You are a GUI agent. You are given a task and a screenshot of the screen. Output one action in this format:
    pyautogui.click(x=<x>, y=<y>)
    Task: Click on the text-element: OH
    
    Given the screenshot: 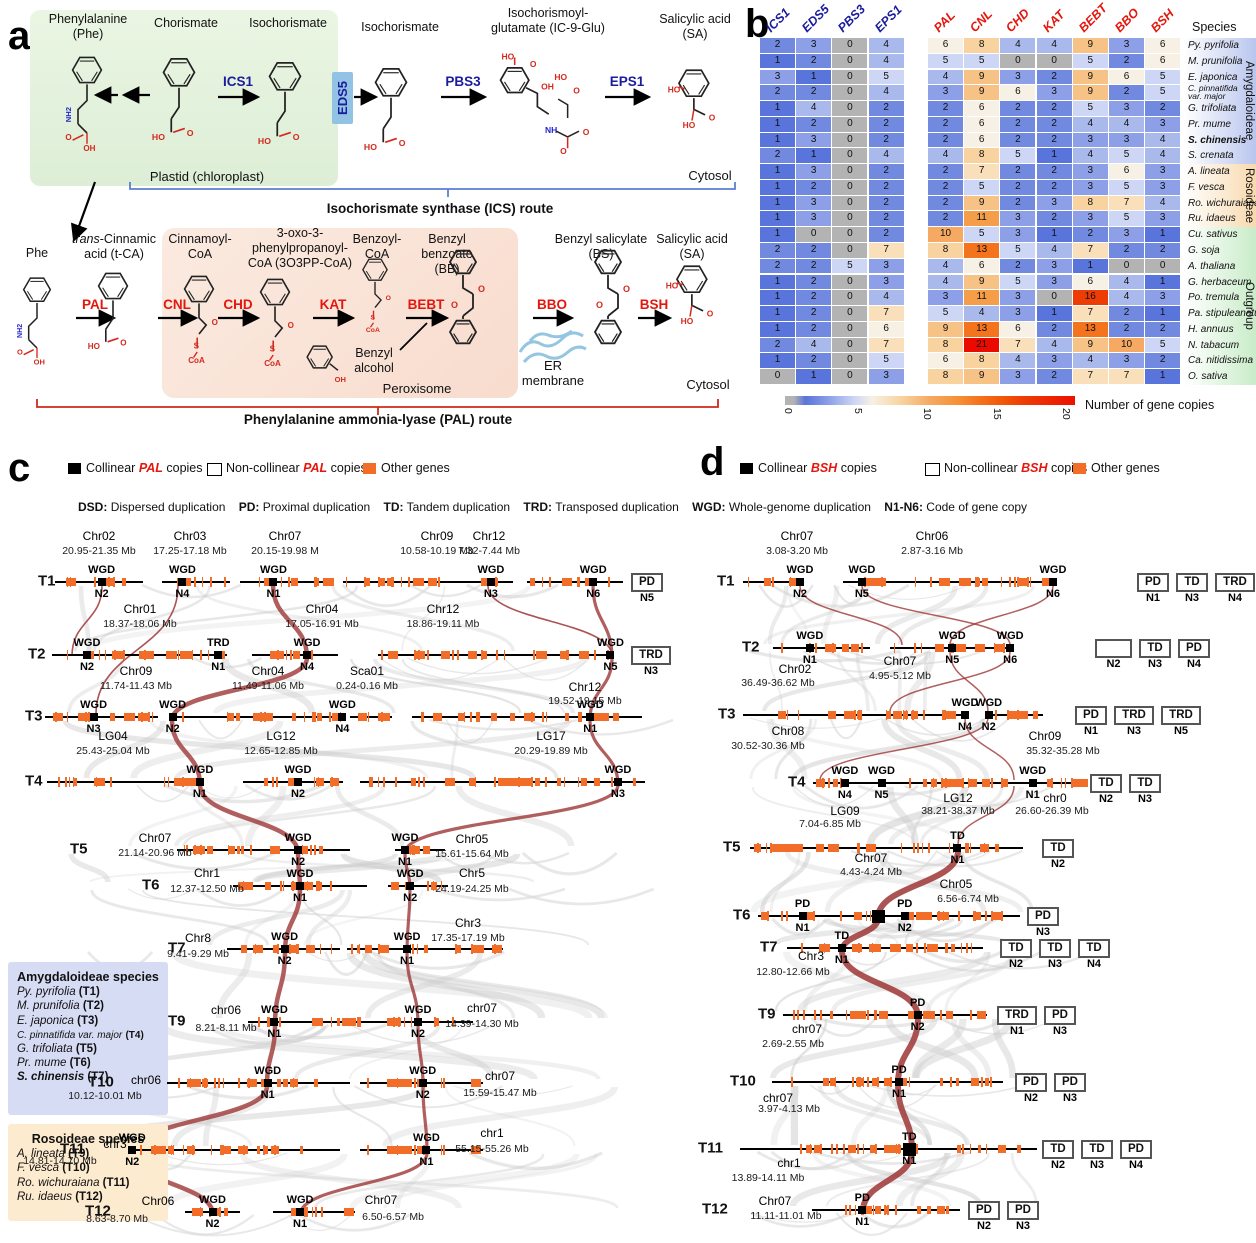 What is the action you would take?
    pyautogui.click(x=89, y=148)
    